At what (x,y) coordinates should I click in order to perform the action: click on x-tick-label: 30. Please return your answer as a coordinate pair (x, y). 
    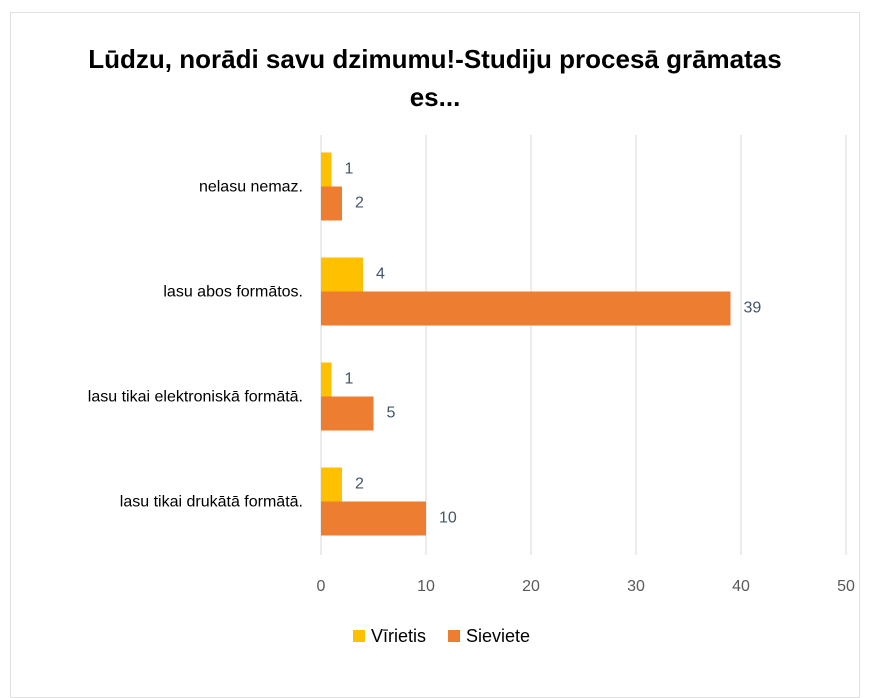
    Looking at the image, I should click on (636, 586).